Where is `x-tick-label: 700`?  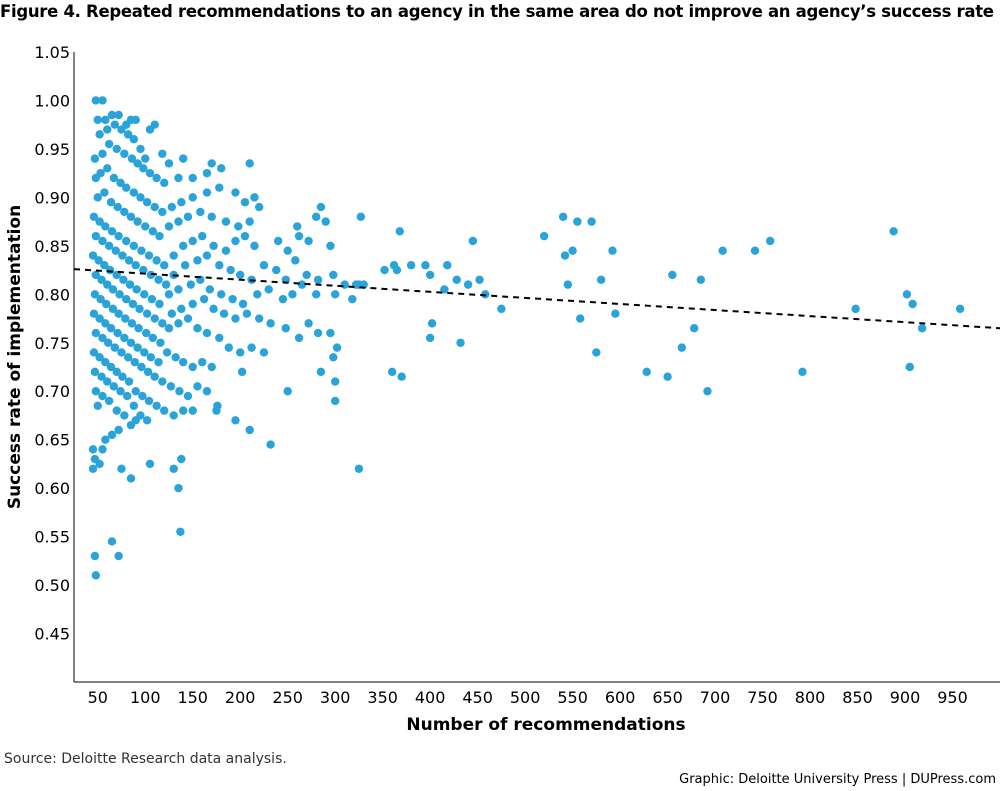
x-tick-label: 700 is located at coordinates (715, 697).